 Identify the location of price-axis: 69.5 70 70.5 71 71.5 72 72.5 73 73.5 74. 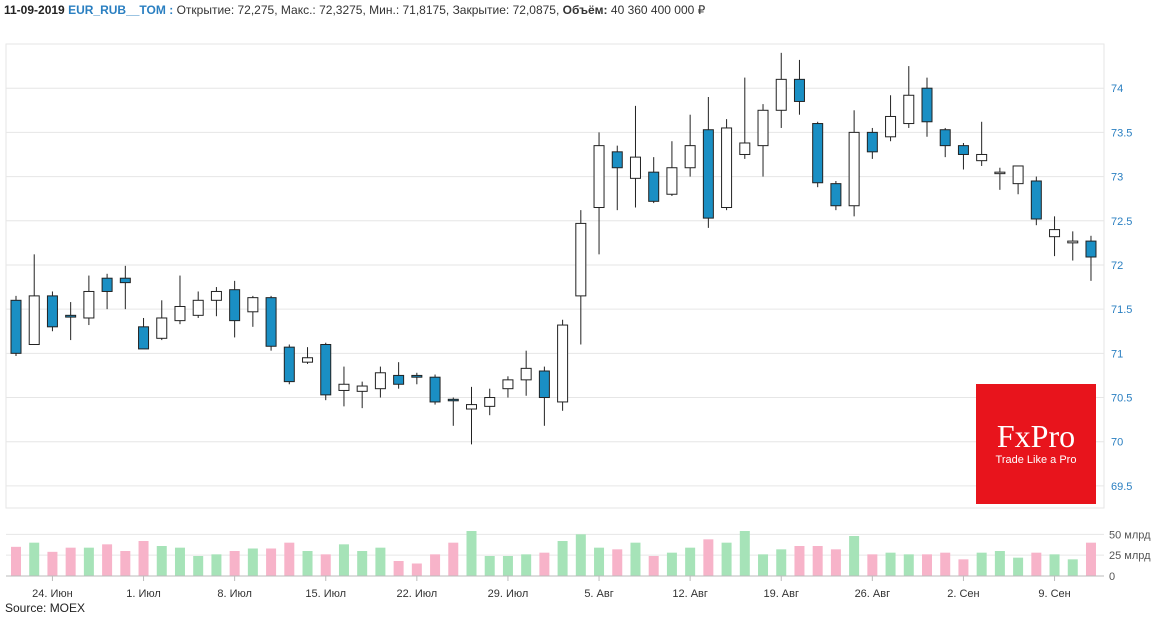
(1121, 288).